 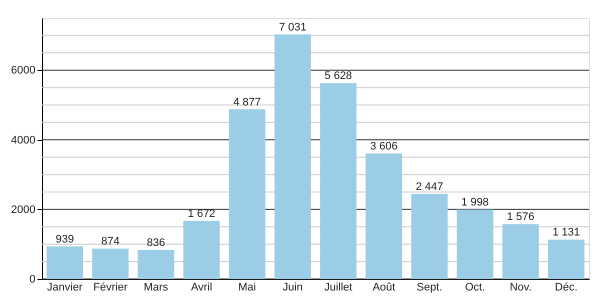 What do you see at coordinates (566, 232) in the screenshot?
I see `data-label: 1 131` at bounding box center [566, 232].